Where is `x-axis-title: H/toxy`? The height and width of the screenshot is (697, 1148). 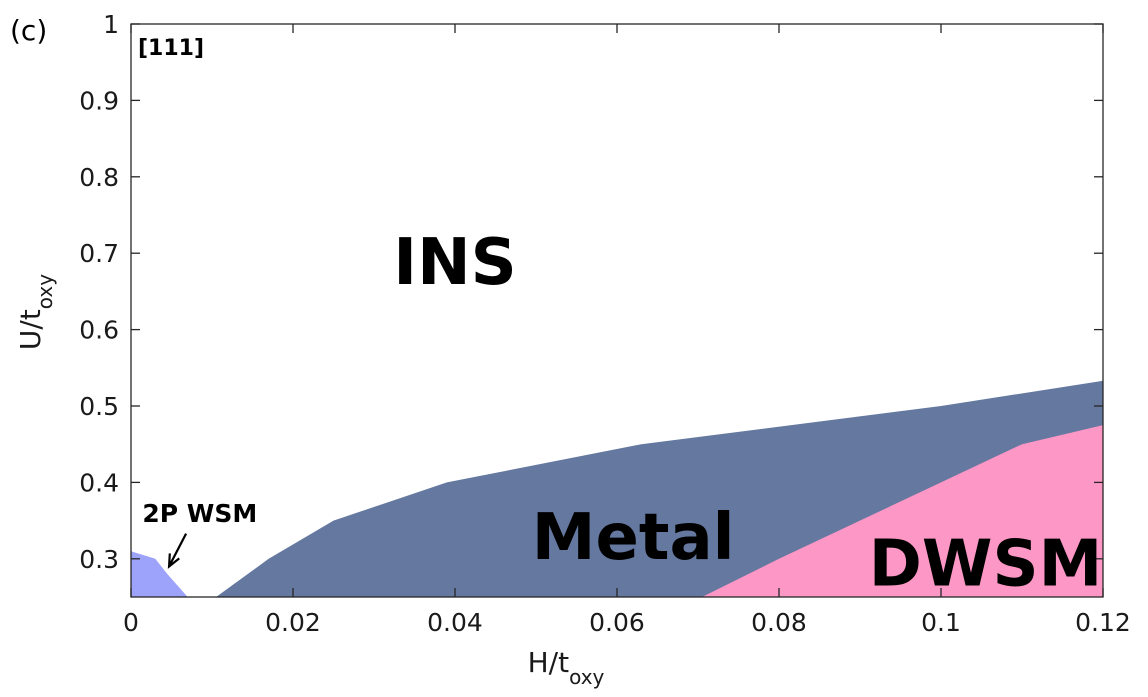 x-axis-title: H/toxy is located at coordinates (566, 667).